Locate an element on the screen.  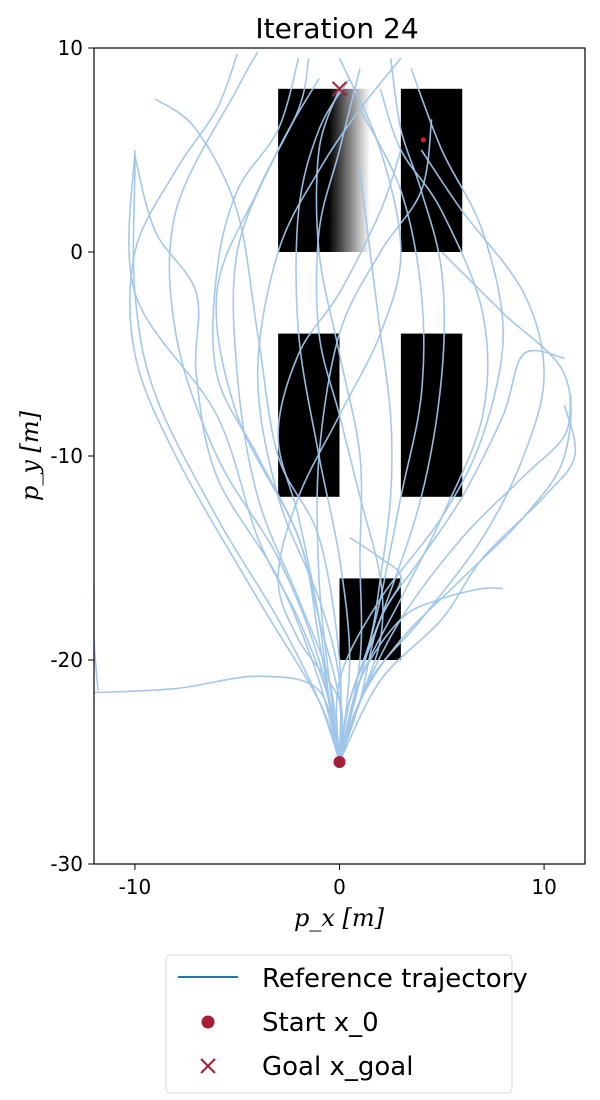
x-axis-ticks: -10 0 10 is located at coordinates (338, 881).